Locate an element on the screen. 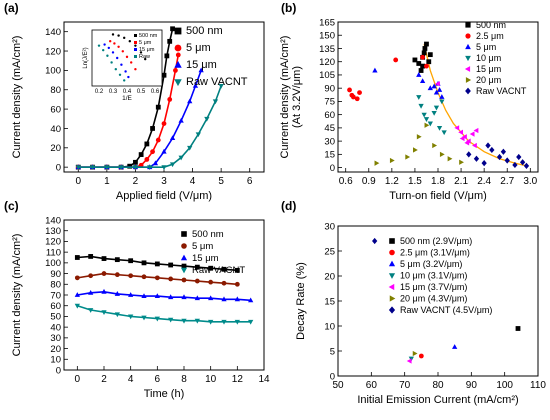 Image resolution: width=550 pixels, height=420 pixels. legend-label: 2.5 μm (3.1V/μm) is located at coordinates (435, 253).